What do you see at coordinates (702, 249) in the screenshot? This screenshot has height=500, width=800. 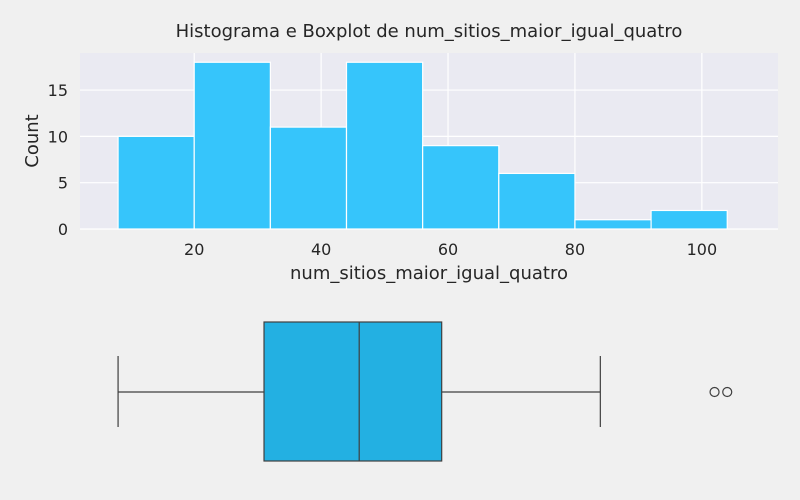 I see `x-tick-label: 100` at bounding box center [702, 249].